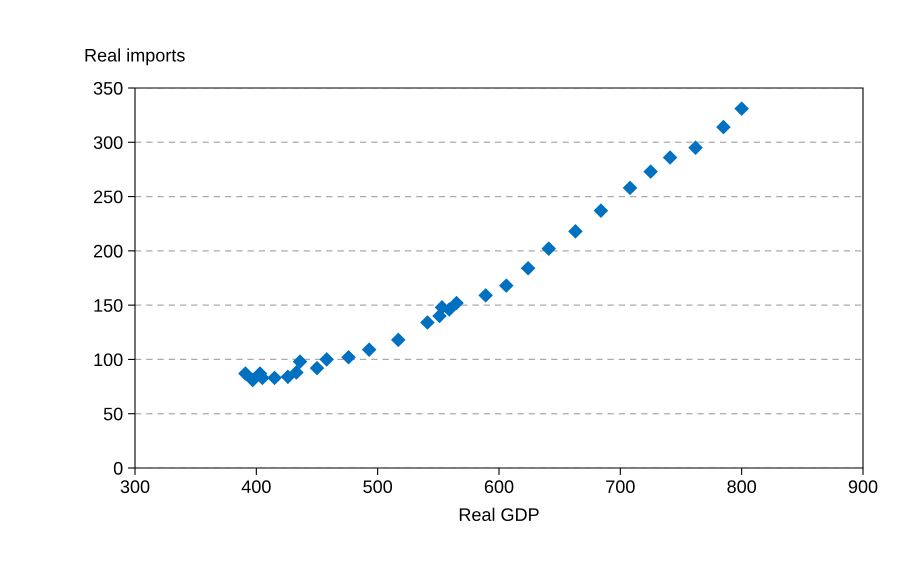 The width and height of the screenshot is (902, 584). Describe the element at coordinates (108, 251) in the screenshot. I see `y-tick-label: 200` at that location.